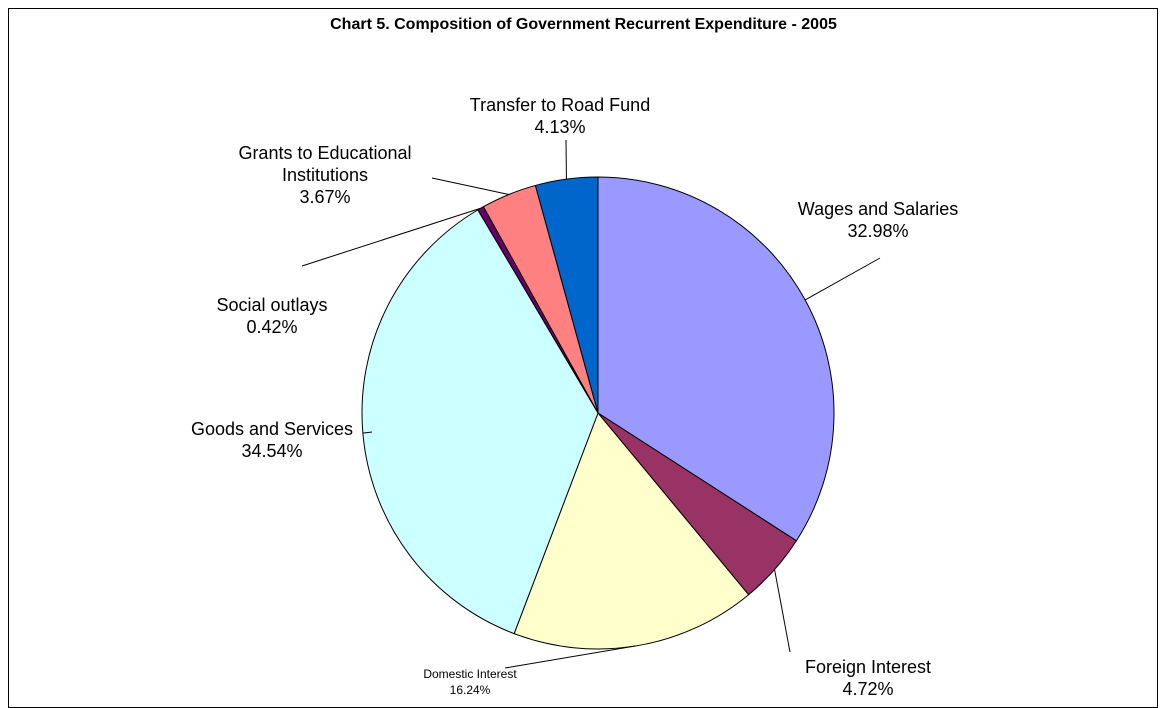 The image size is (1167, 708). Describe the element at coordinates (560, 127) in the screenshot. I see `slice-value: 4.13%` at that location.